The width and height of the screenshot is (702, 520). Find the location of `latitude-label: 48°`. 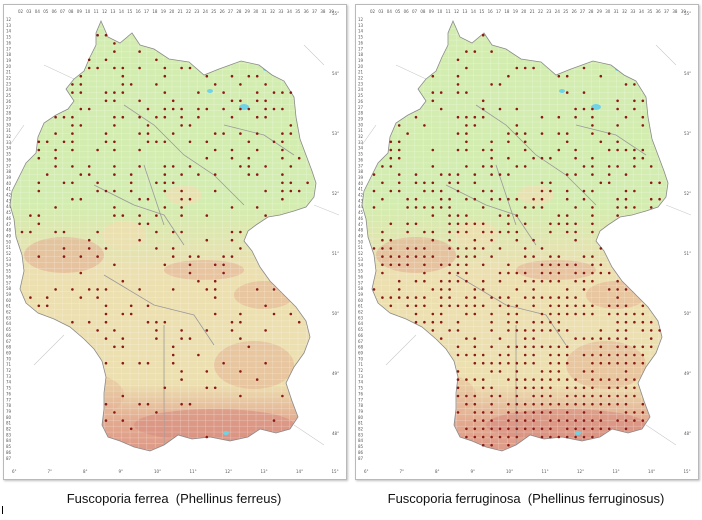

latitude-label: 48° is located at coordinates (335, 433).